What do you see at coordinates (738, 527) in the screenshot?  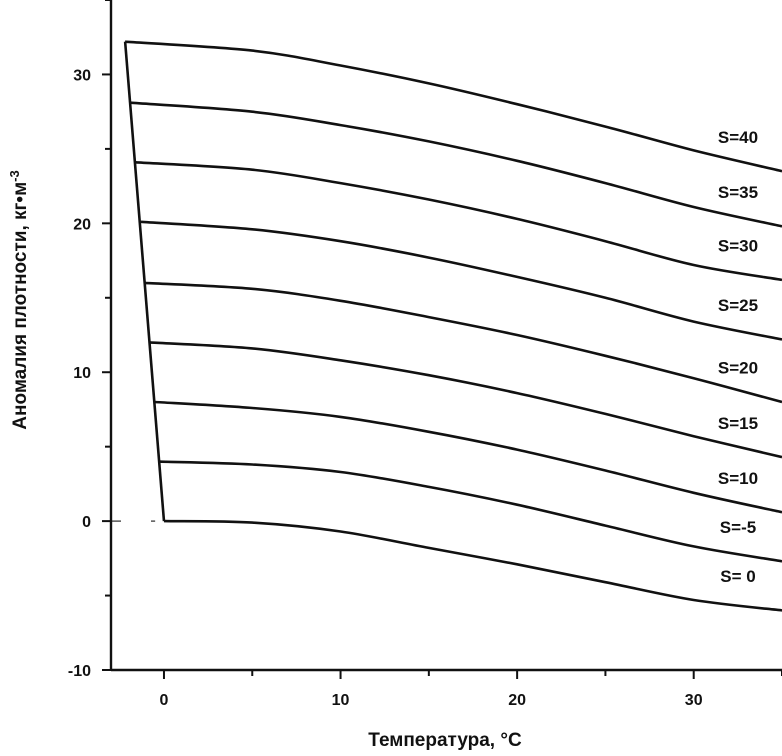 I see `series-label-1: S=-5` at bounding box center [738, 527].